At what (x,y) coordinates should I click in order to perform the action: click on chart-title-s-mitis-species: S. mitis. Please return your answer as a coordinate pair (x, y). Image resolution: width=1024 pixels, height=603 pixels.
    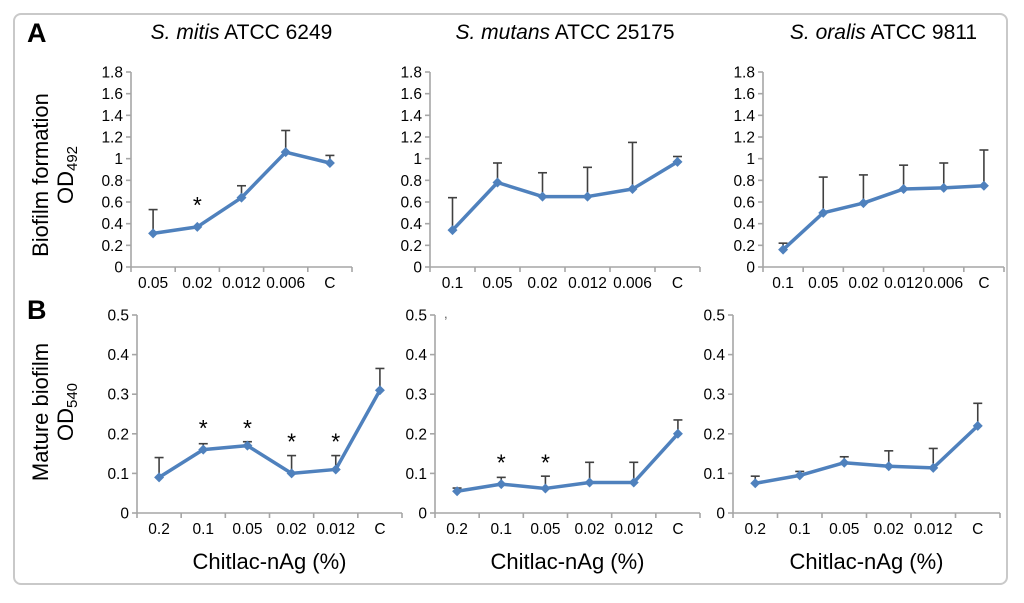
    Looking at the image, I should click on (185, 32).